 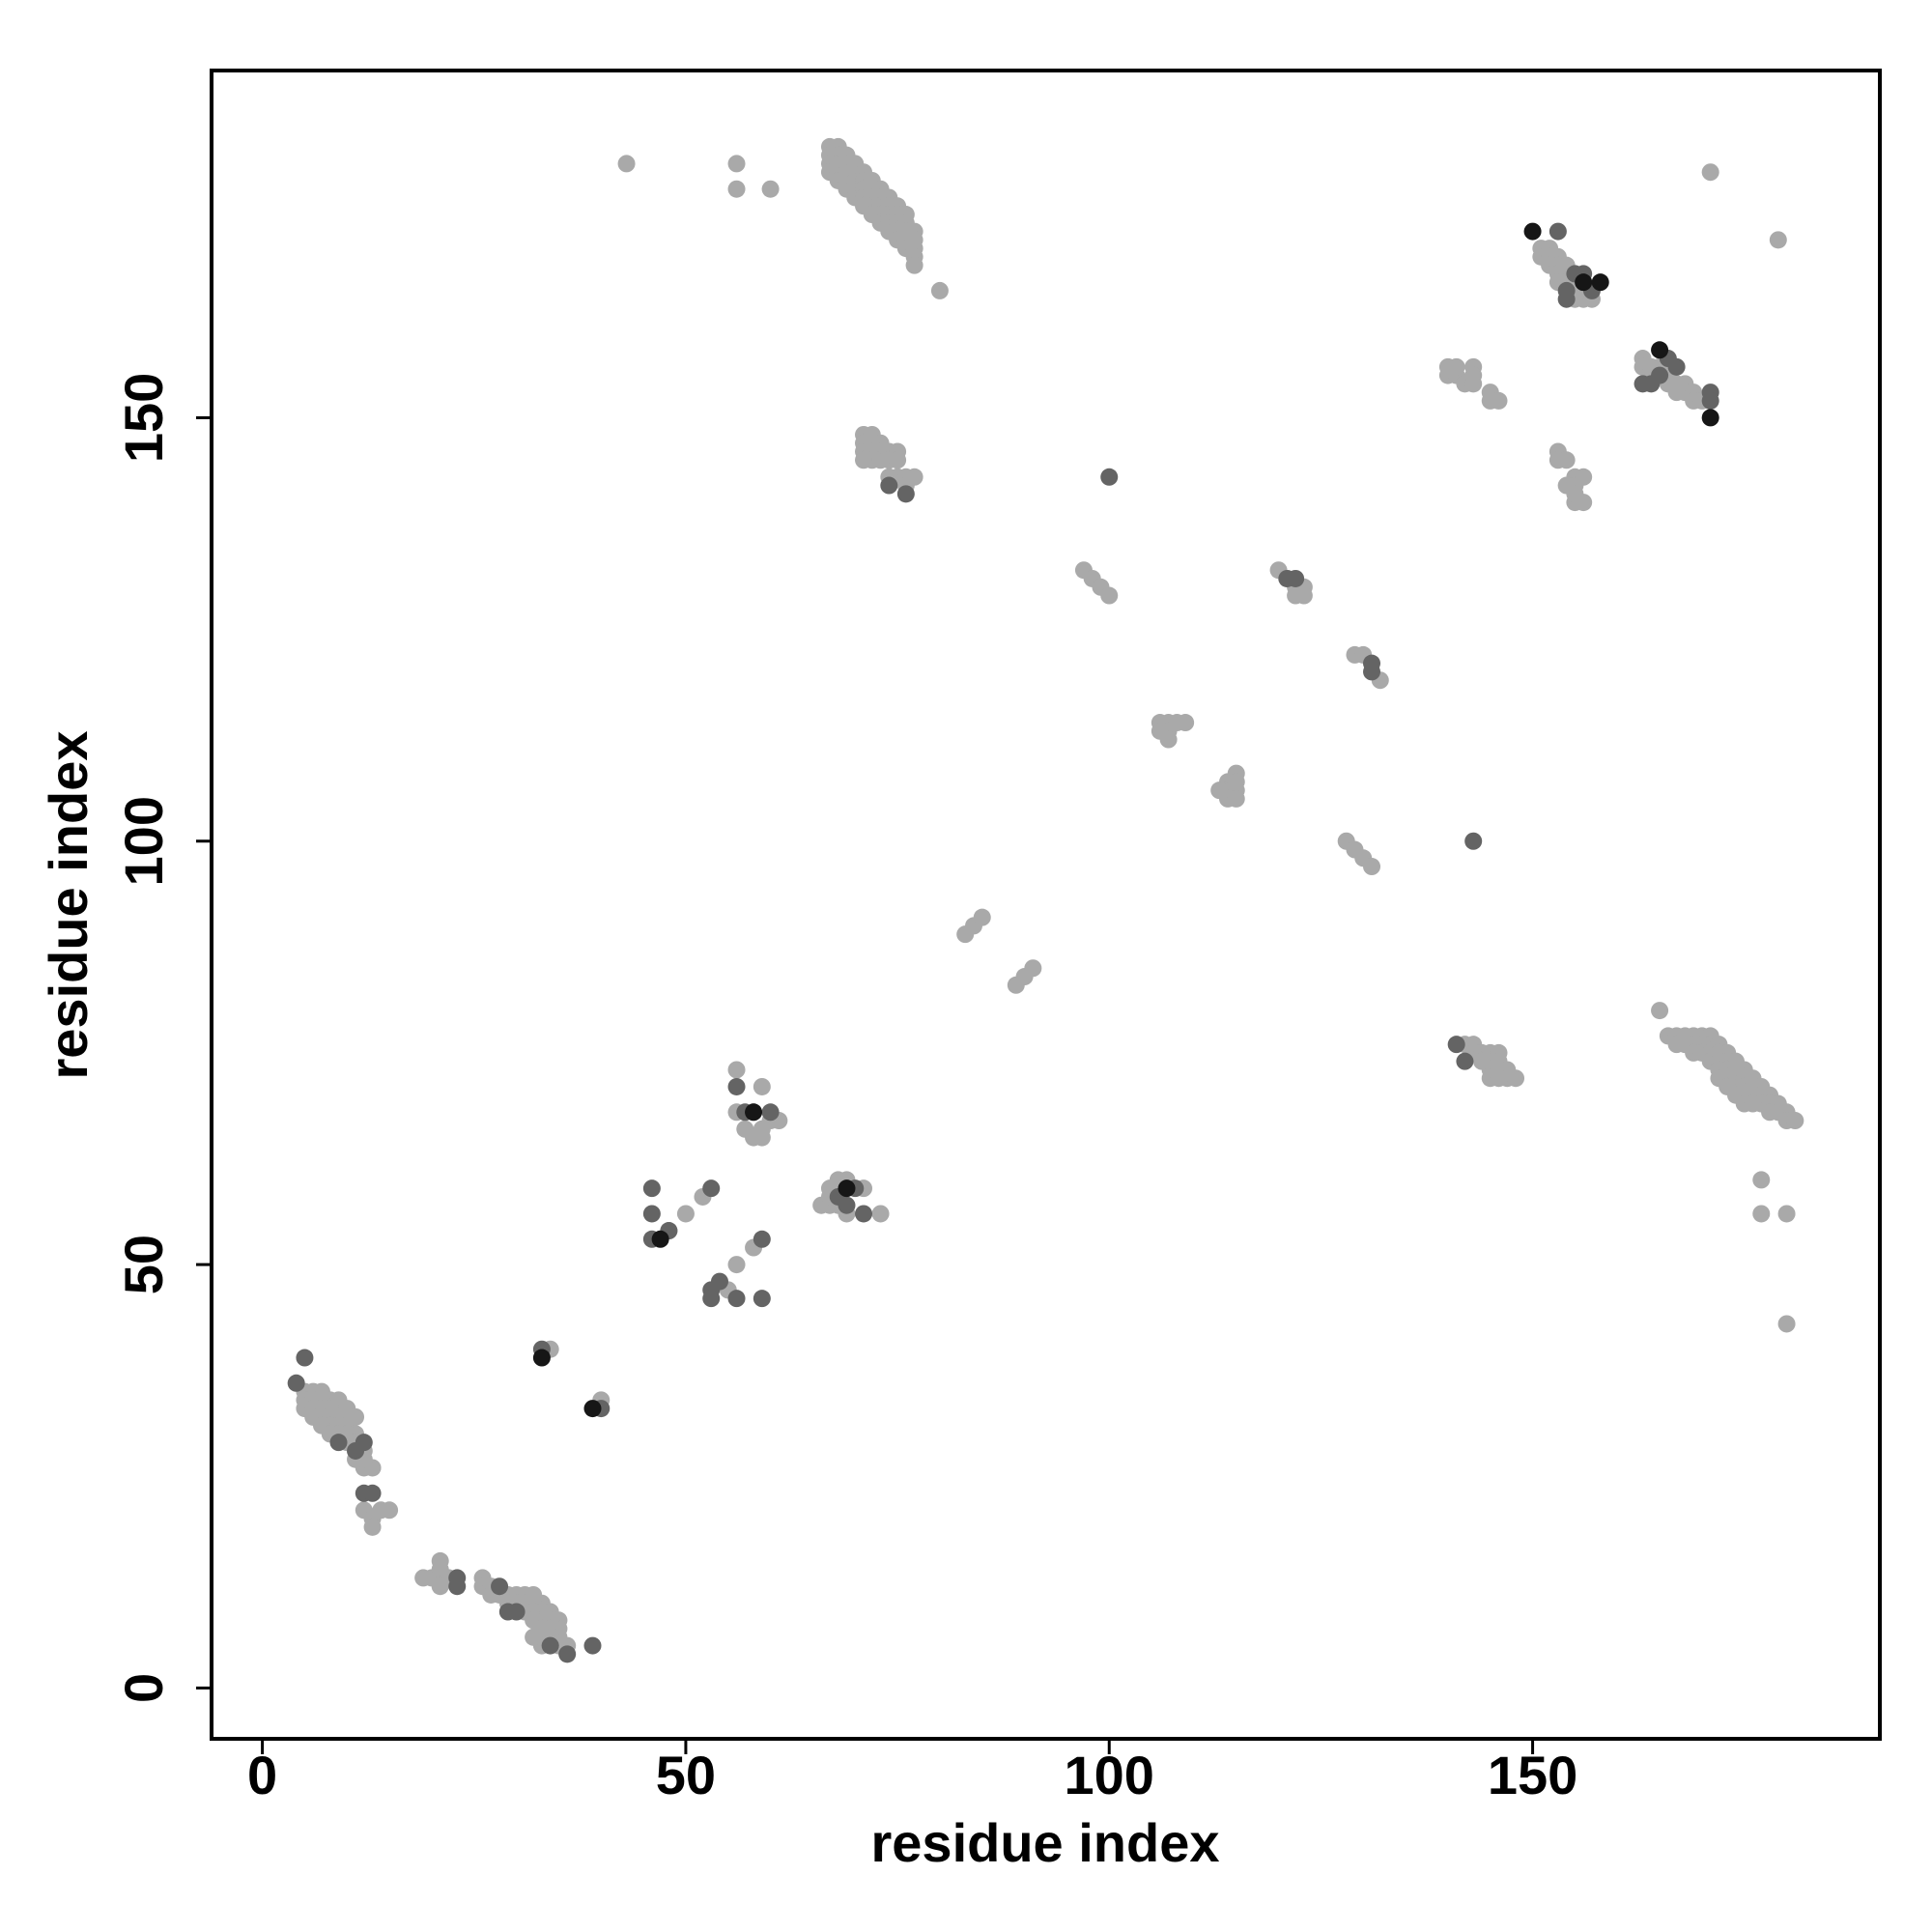 I want to click on y-tick-label: 100, so click(x=143, y=841).